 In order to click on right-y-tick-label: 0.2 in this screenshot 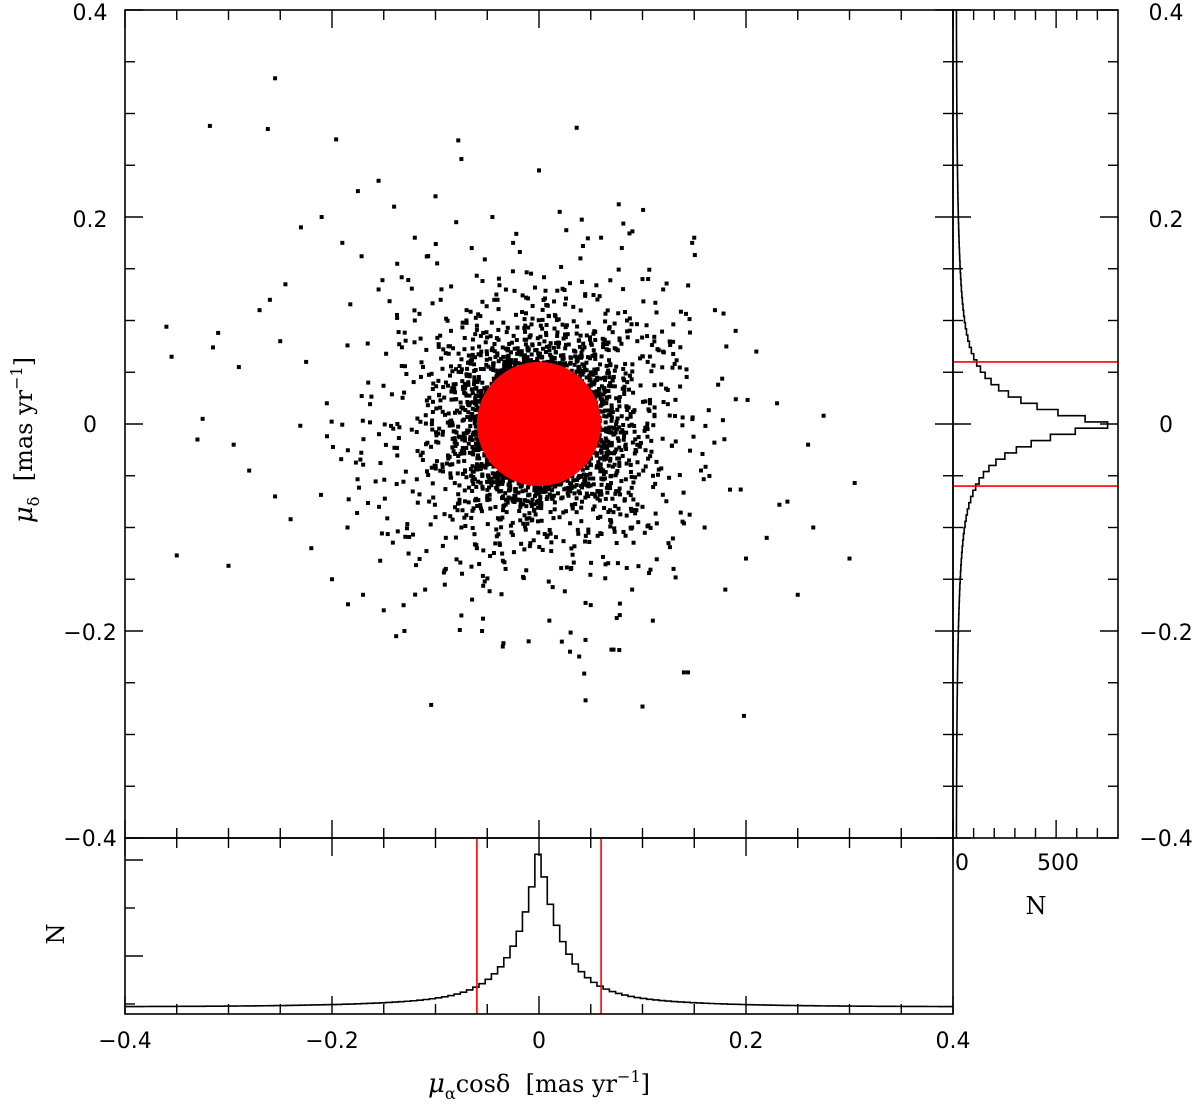, I will do `click(1166, 220)`.